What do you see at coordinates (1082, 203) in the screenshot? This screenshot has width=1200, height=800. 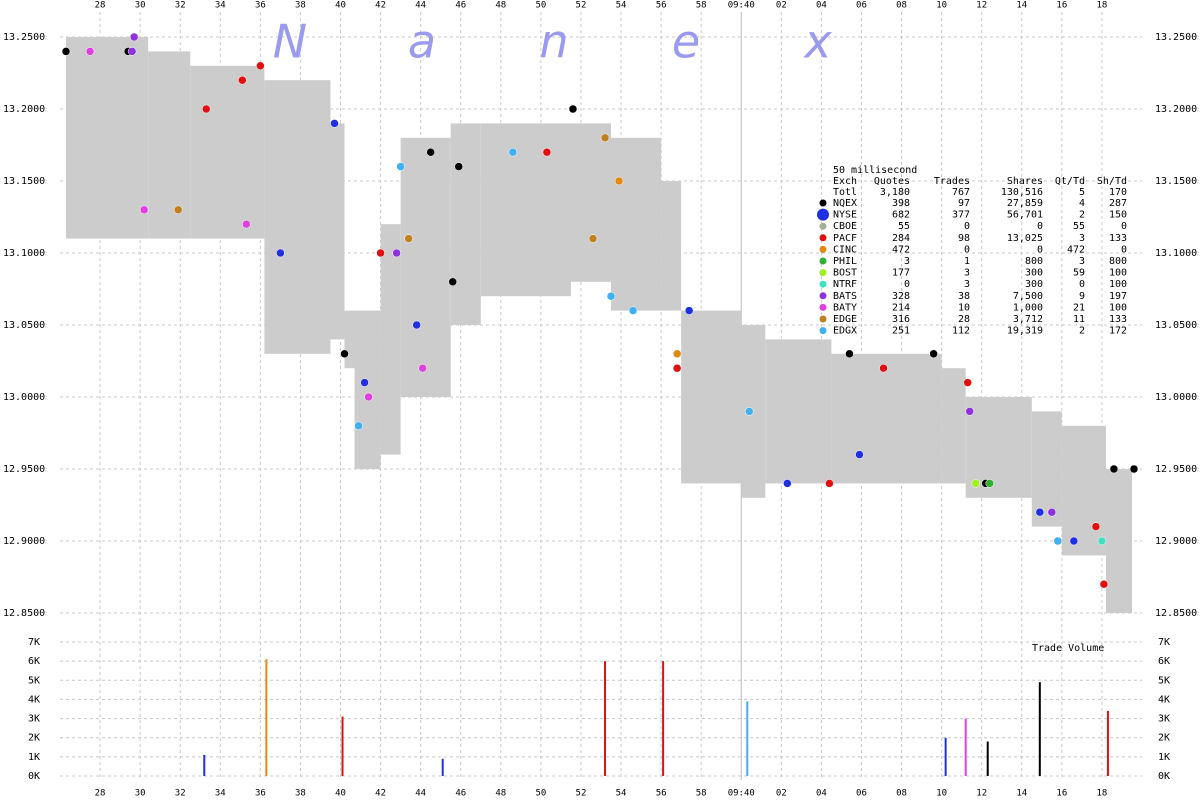 I see `table-cell: 4` at bounding box center [1082, 203].